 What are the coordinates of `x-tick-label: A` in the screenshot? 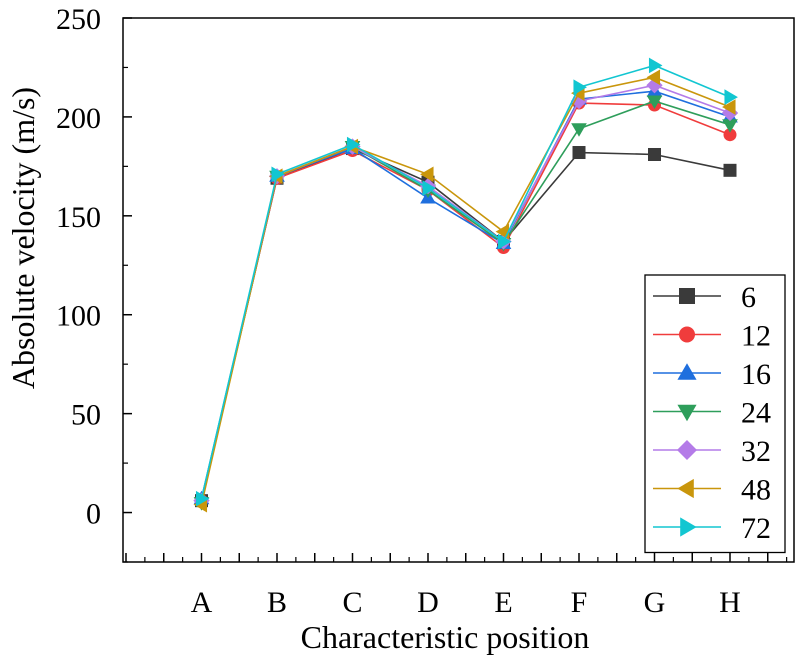 It's located at (202, 602).